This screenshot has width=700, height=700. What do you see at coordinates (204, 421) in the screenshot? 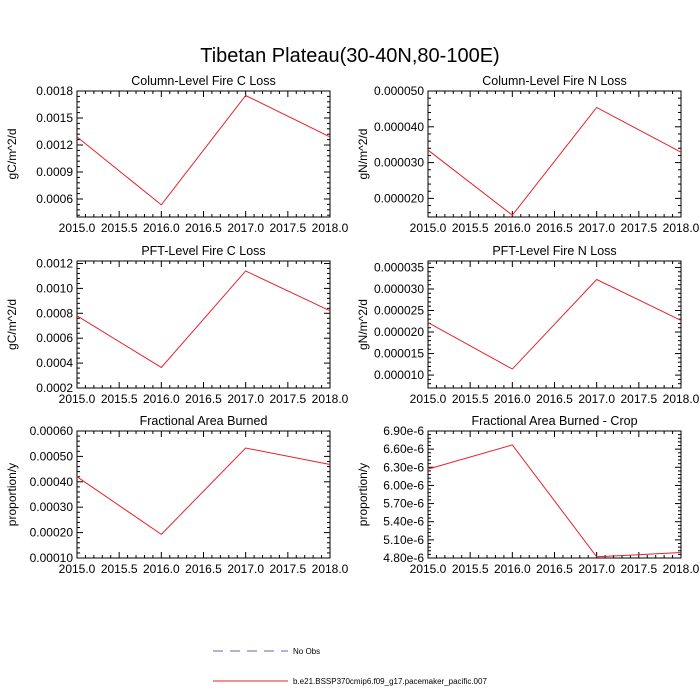
I see `panel-title: Fractional Area Burned` at bounding box center [204, 421].